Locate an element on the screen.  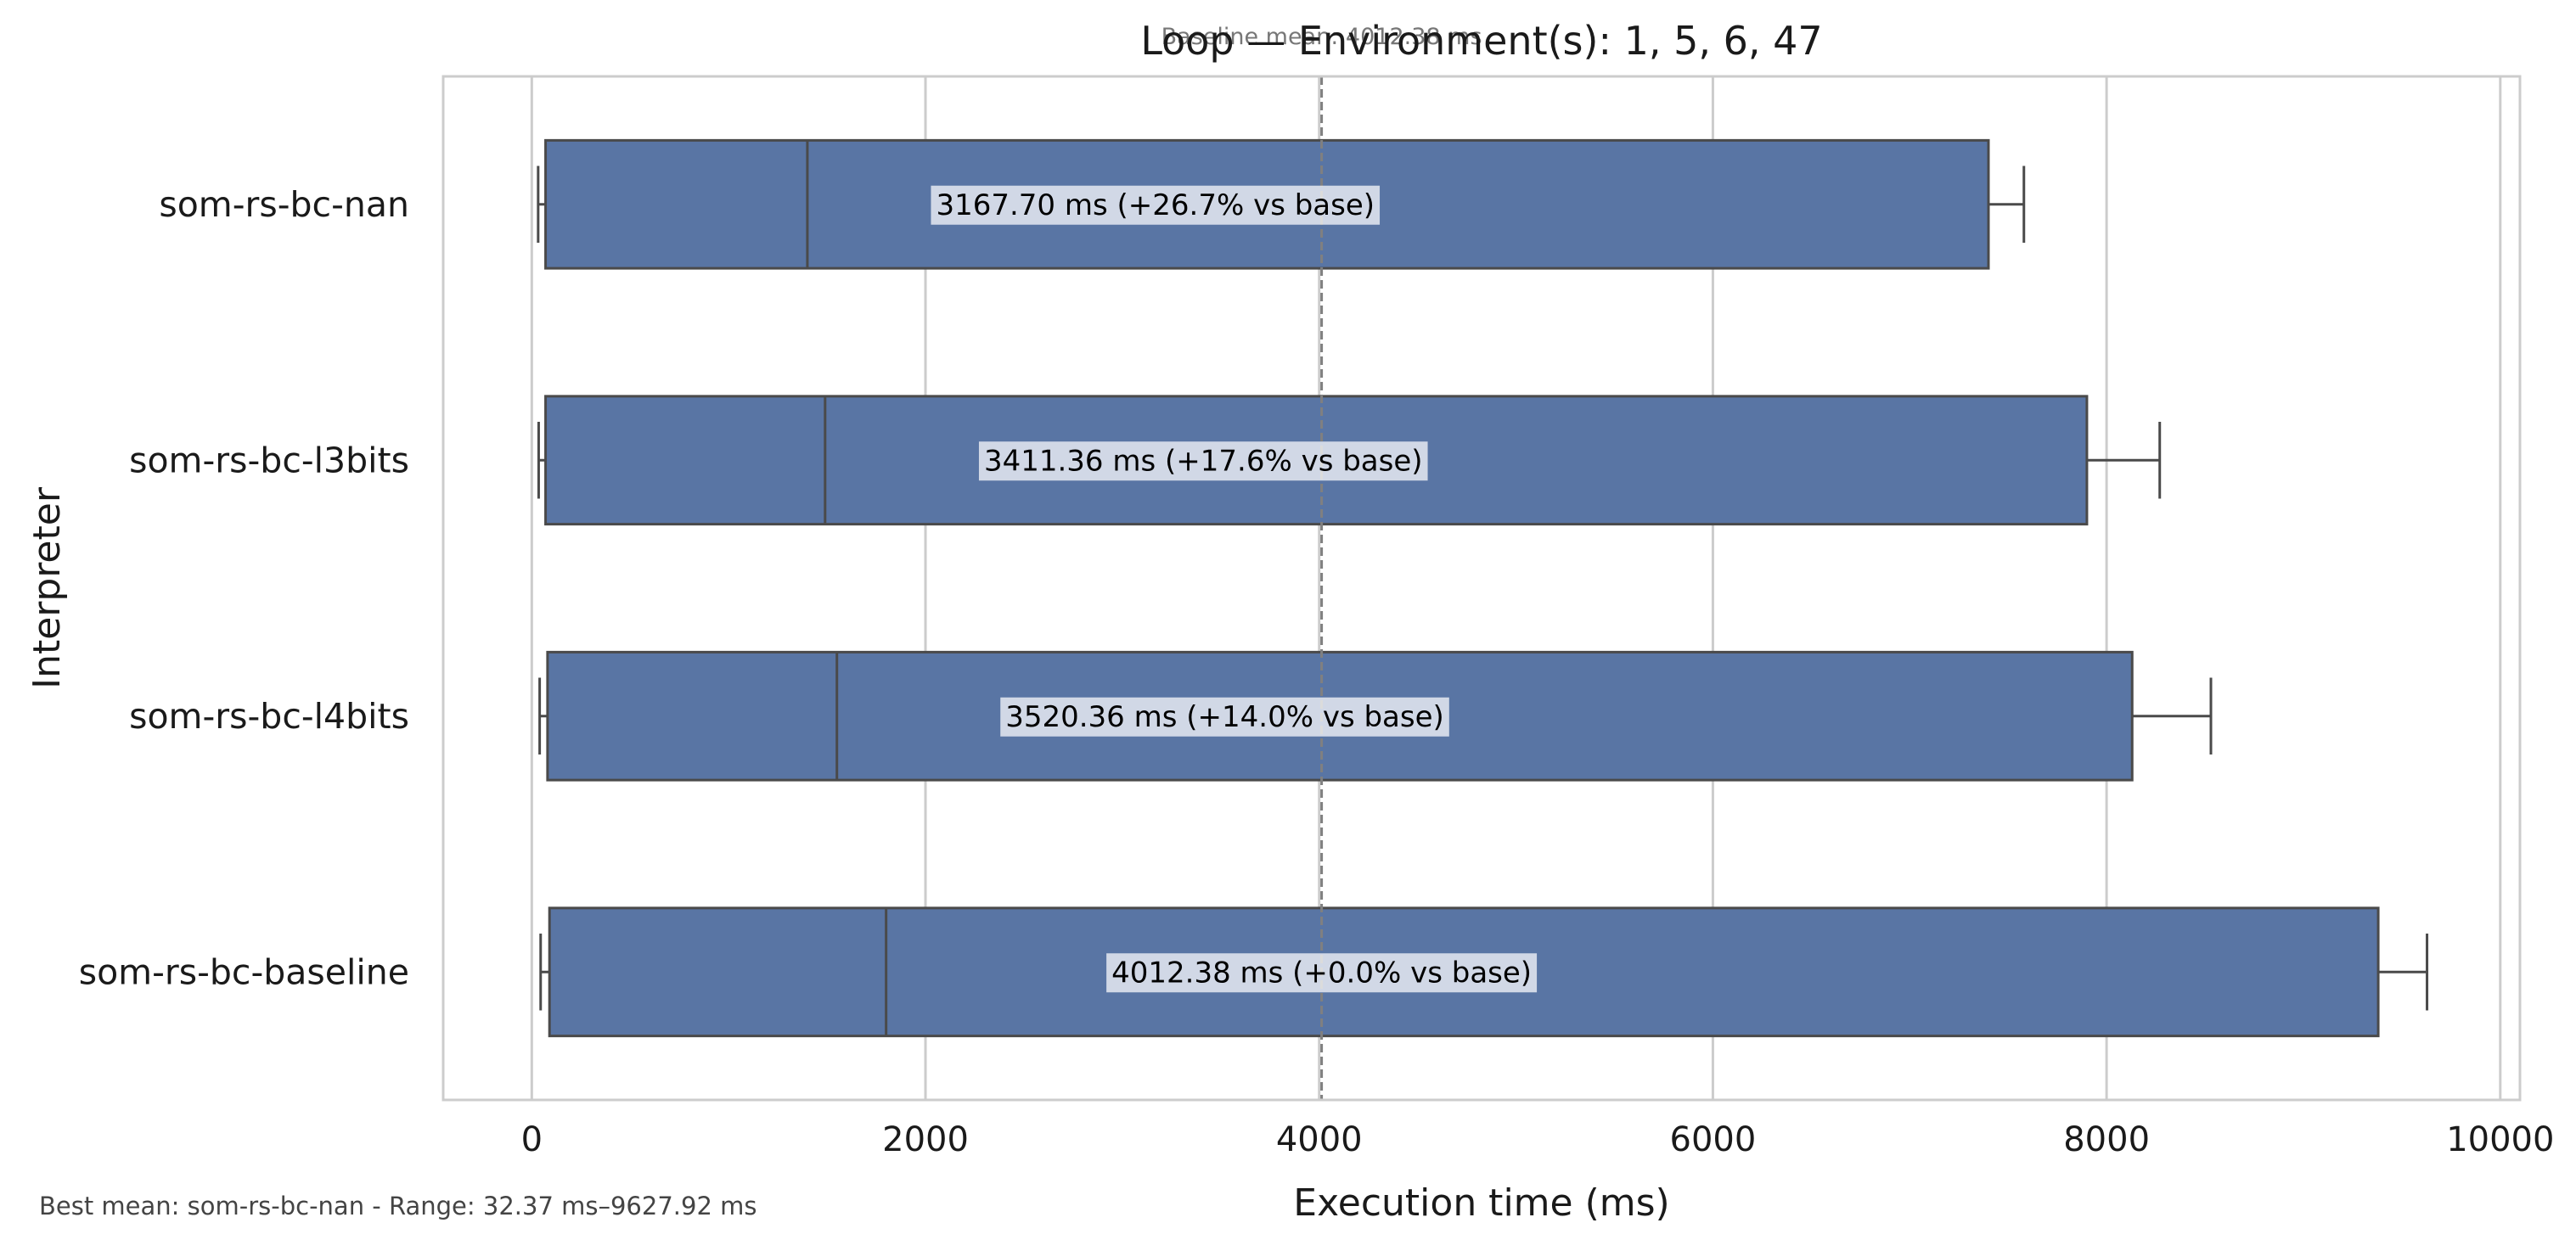
mean-value-label: 3520.36 ms (+14.0% vs base) is located at coordinates (1224, 717).